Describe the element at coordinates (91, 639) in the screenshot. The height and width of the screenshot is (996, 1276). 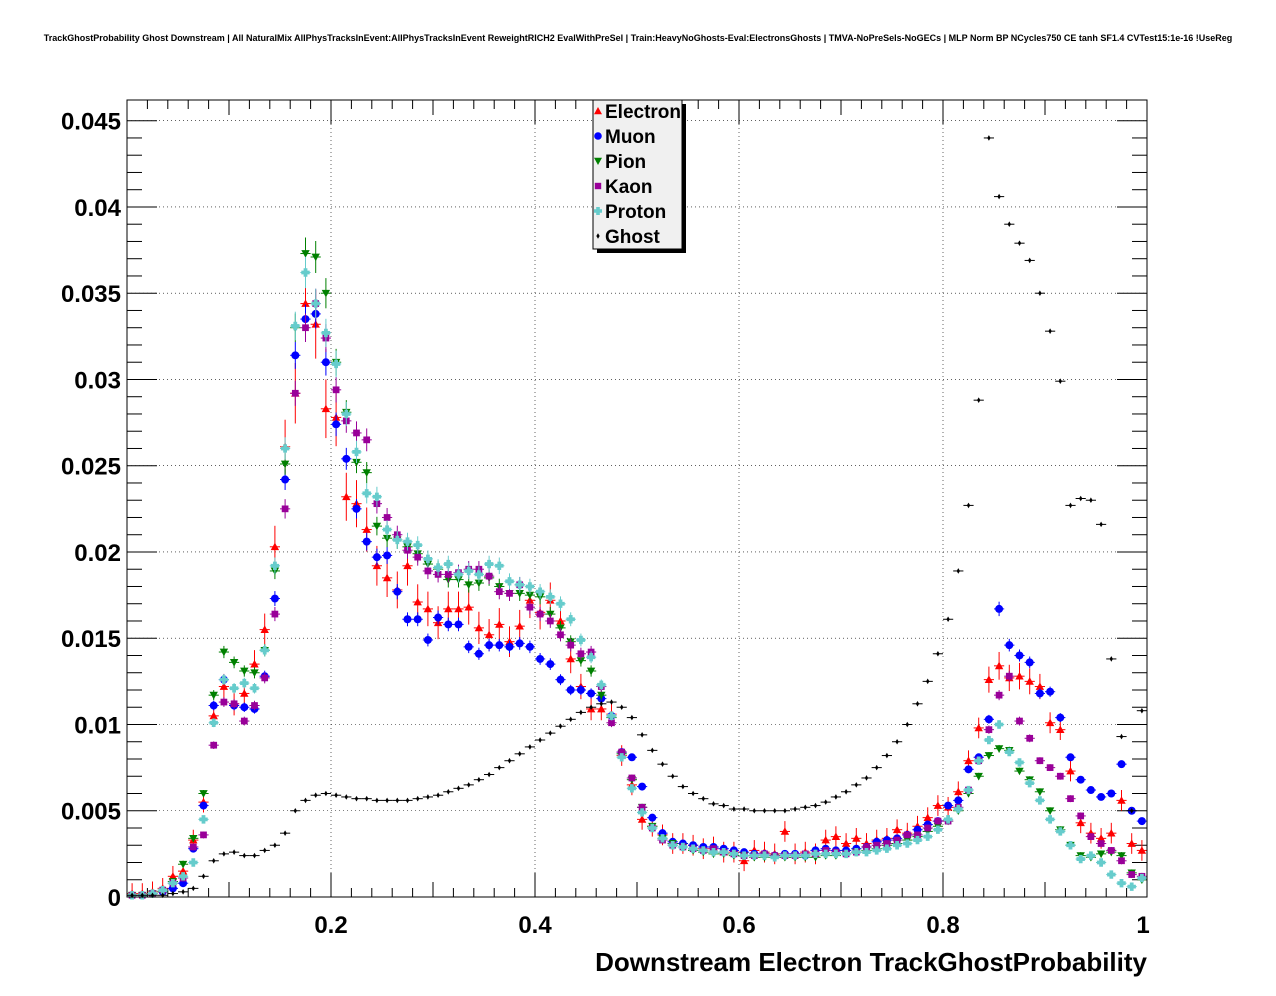
I see `y-tick-label: 0.015` at that location.